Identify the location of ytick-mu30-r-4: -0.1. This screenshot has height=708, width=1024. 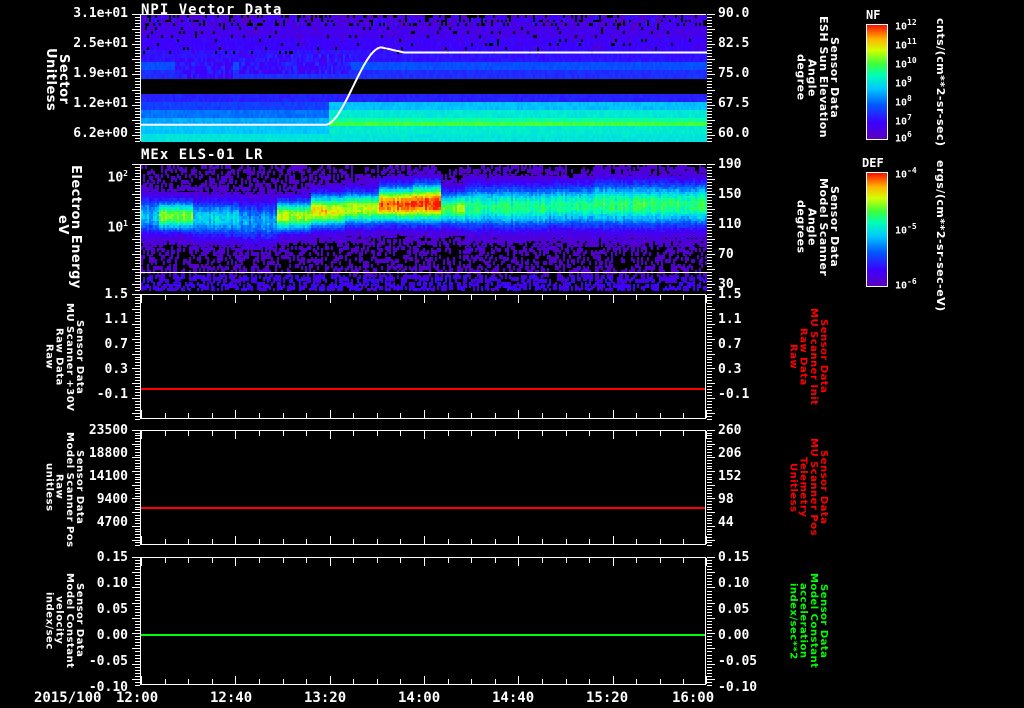
(734, 394).